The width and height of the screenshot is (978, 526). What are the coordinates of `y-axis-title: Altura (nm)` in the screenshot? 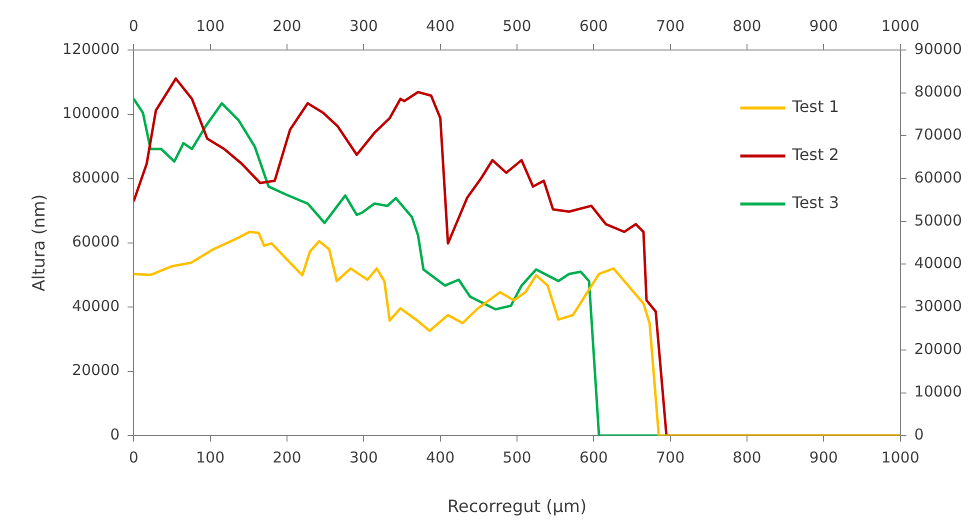 It's located at (40, 243).